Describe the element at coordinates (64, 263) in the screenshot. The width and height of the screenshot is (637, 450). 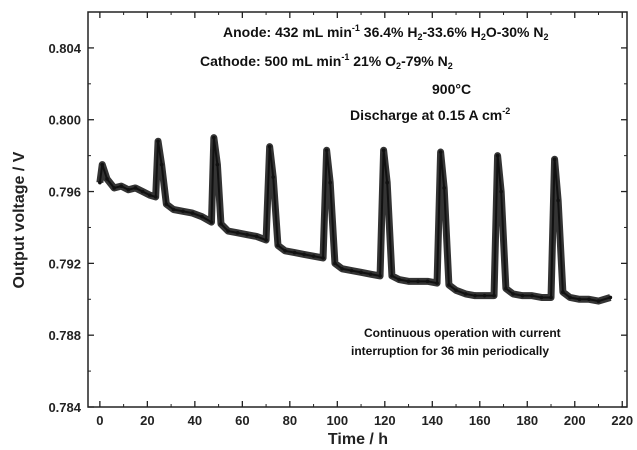
I see `y-tick-label: 0.792` at that location.